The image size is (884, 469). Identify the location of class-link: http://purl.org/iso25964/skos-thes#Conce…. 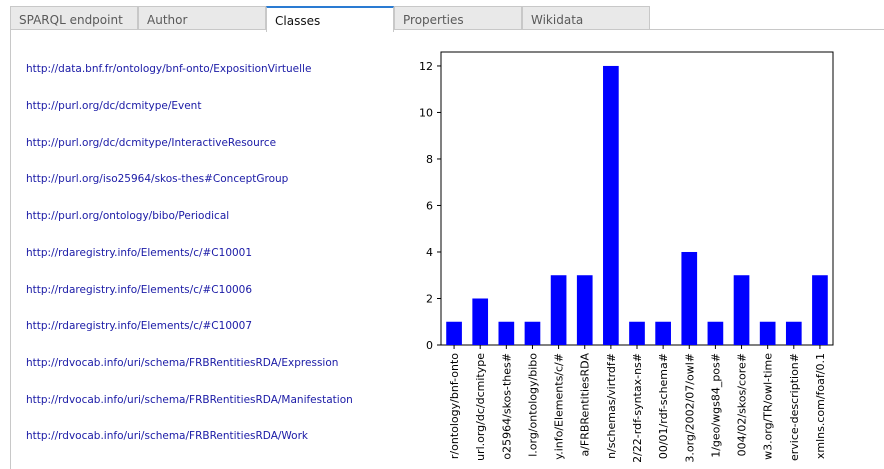
(157, 179).